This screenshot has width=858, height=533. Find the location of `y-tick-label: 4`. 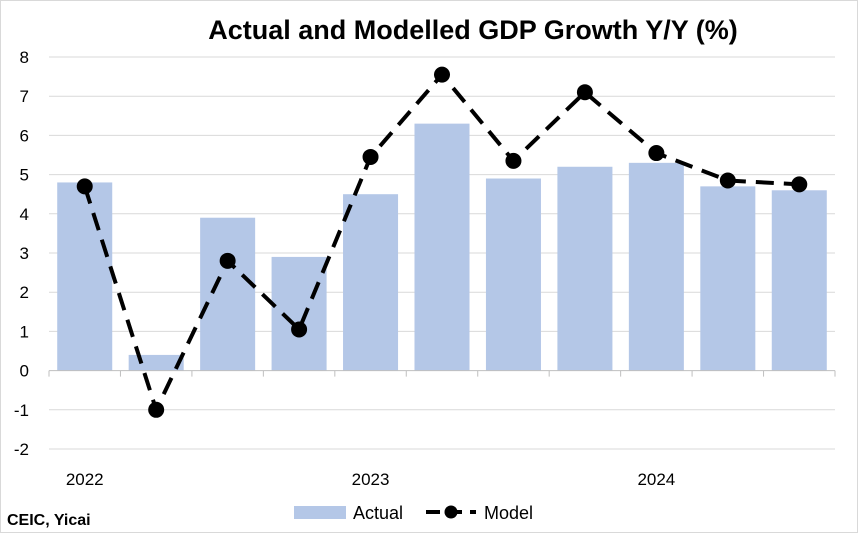

y-tick-label: 4 is located at coordinates (24, 214).